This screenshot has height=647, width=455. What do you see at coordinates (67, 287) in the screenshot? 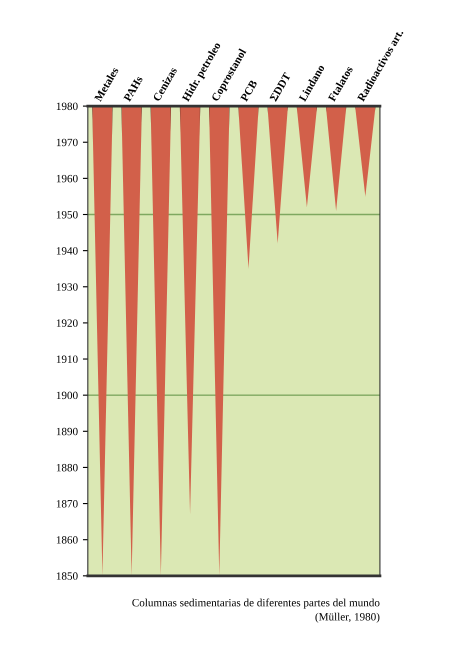
I see `y-tick-label: 1930` at bounding box center [67, 287].